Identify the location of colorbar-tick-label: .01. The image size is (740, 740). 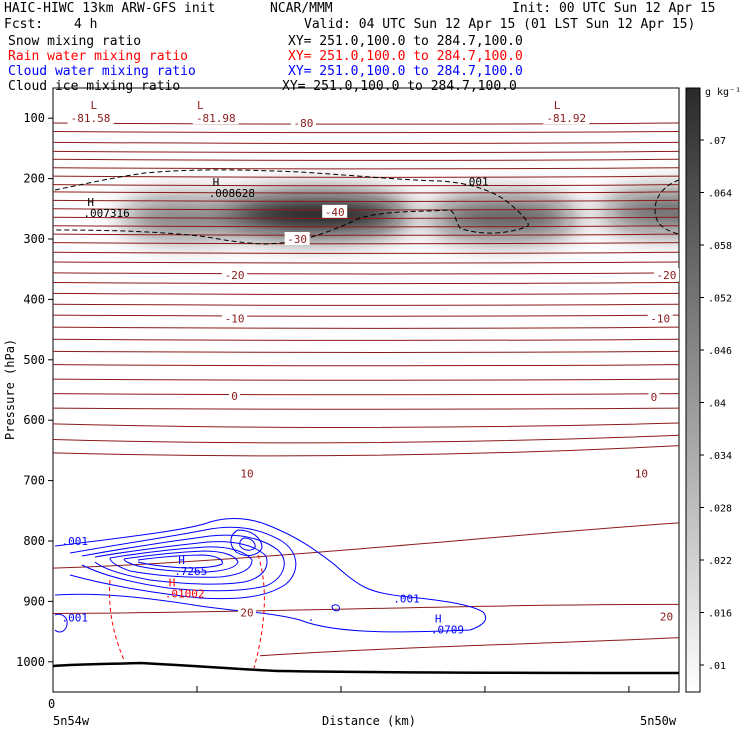
(717, 666).